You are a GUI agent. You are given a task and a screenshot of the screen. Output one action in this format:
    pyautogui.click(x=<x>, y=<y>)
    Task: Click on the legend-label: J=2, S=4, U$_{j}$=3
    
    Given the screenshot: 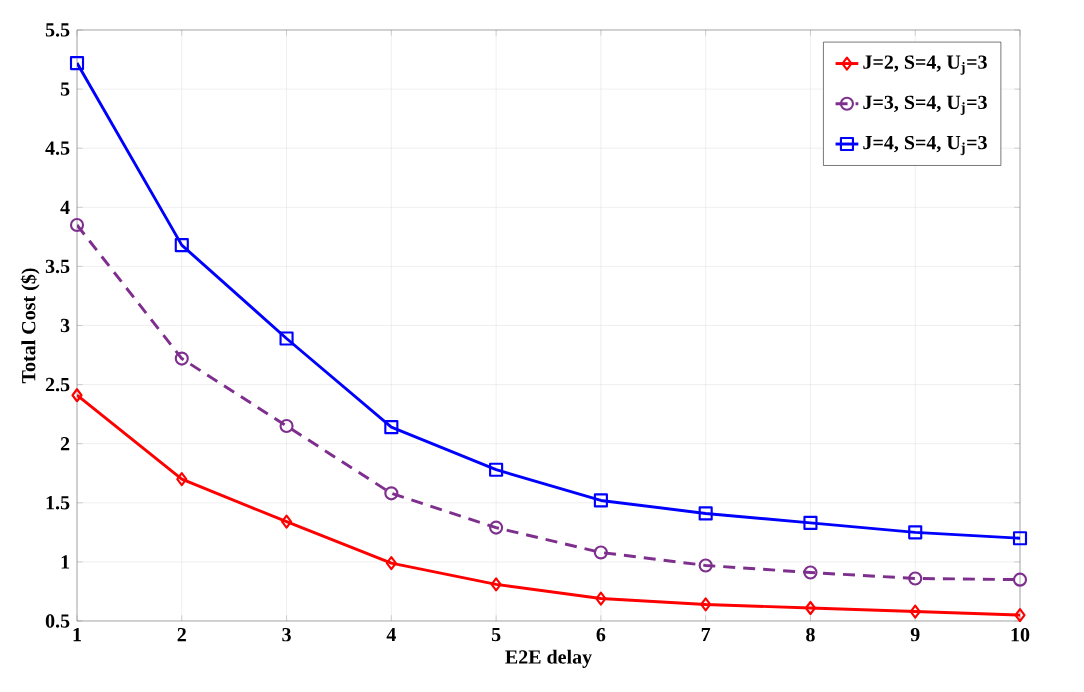 What is the action you would take?
    pyautogui.click(x=925, y=65)
    